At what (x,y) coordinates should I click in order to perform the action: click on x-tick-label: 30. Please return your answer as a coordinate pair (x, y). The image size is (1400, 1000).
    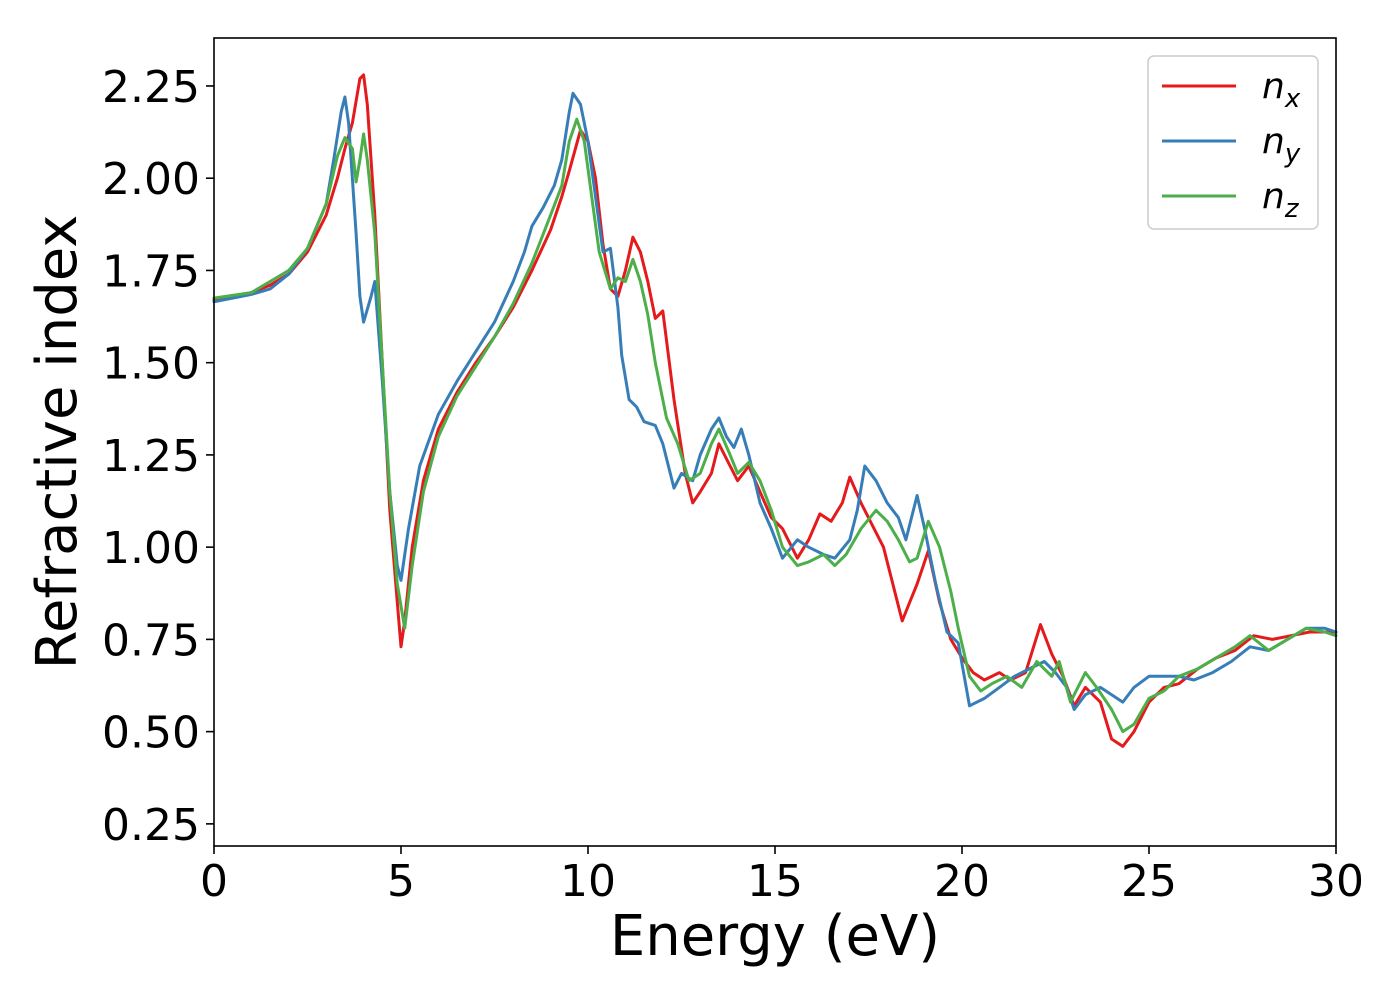
    Looking at the image, I should click on (1336, 881).